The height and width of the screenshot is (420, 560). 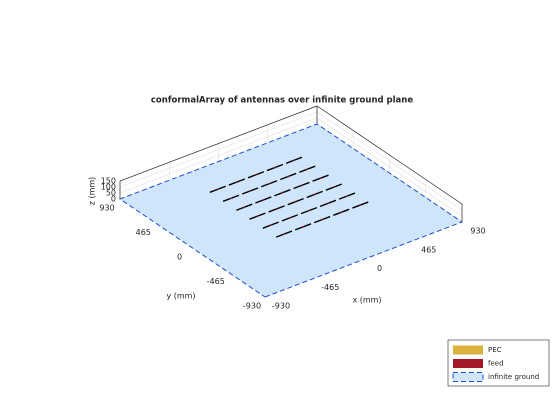 I want to click on y-tick-label: 930, so click(x=106, y=208).